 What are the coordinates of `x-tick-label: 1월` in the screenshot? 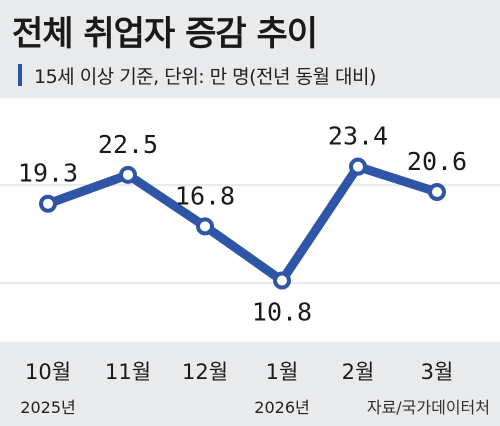 It's located at (282, 372).